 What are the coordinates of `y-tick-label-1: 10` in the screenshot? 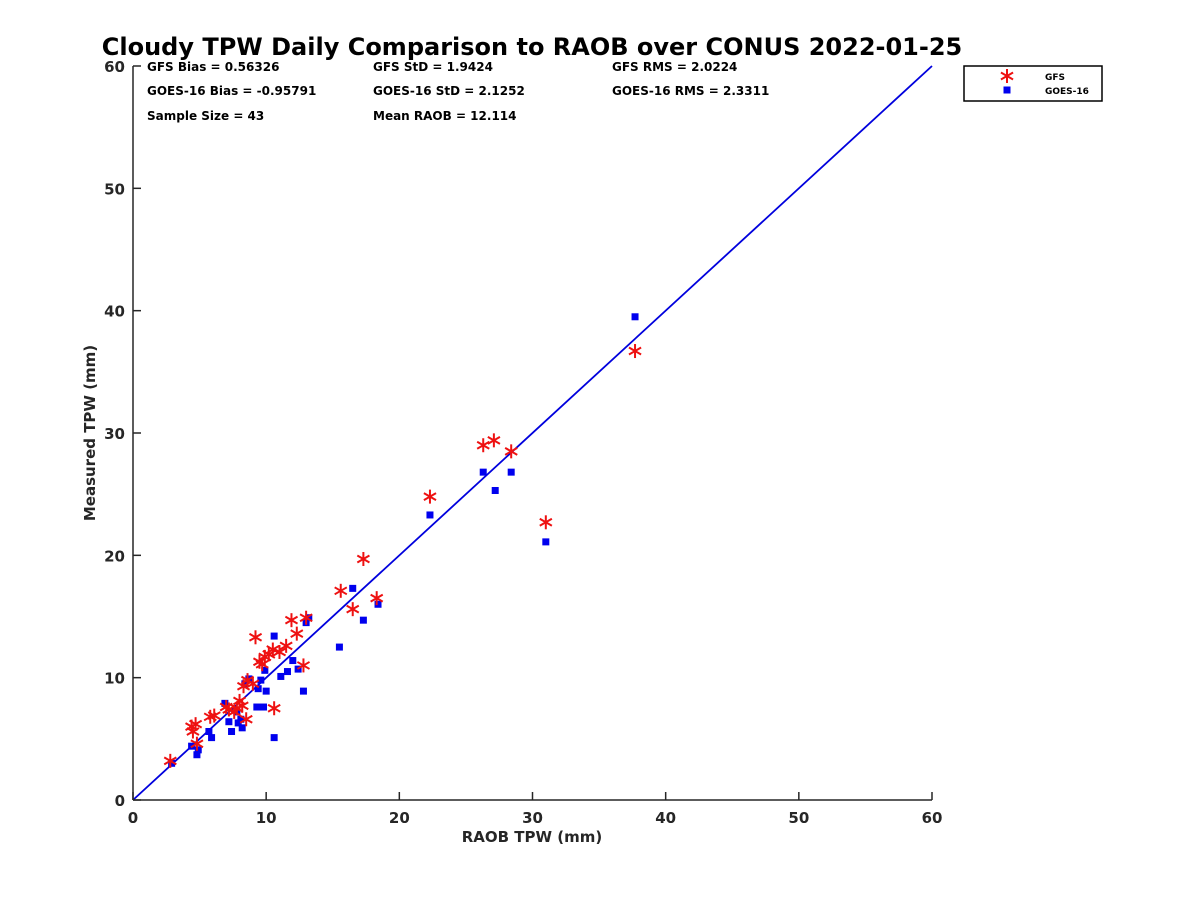 It's located at (114, 679).